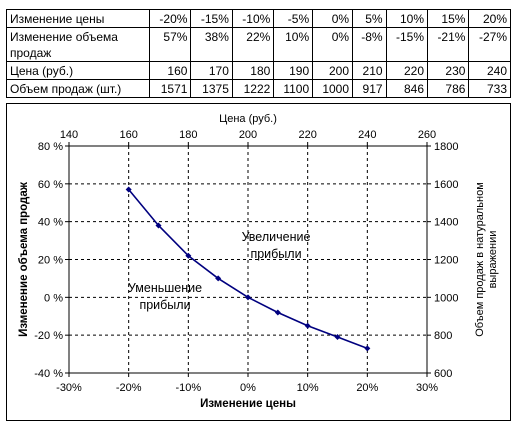  I want to click on table-cell: 160, so click(170, 70).